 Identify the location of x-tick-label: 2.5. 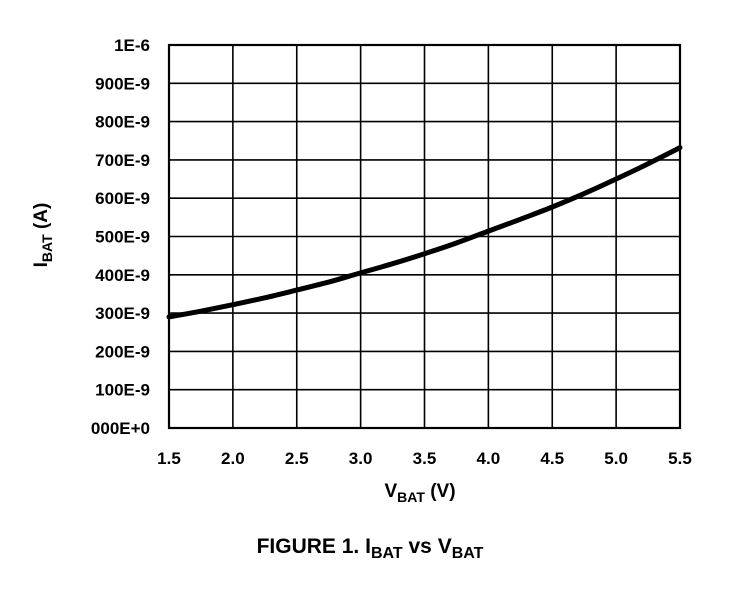
(297, 458).